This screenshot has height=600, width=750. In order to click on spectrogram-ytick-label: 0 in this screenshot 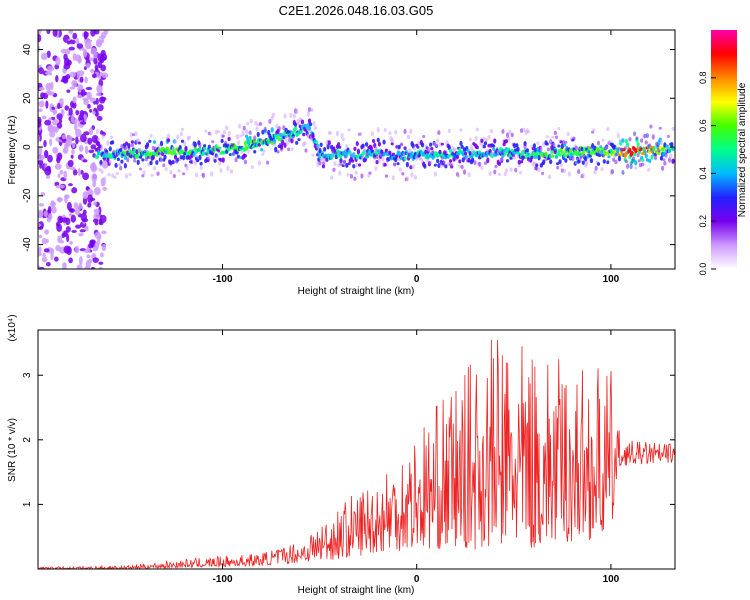, I will do `click(27, 147)`.